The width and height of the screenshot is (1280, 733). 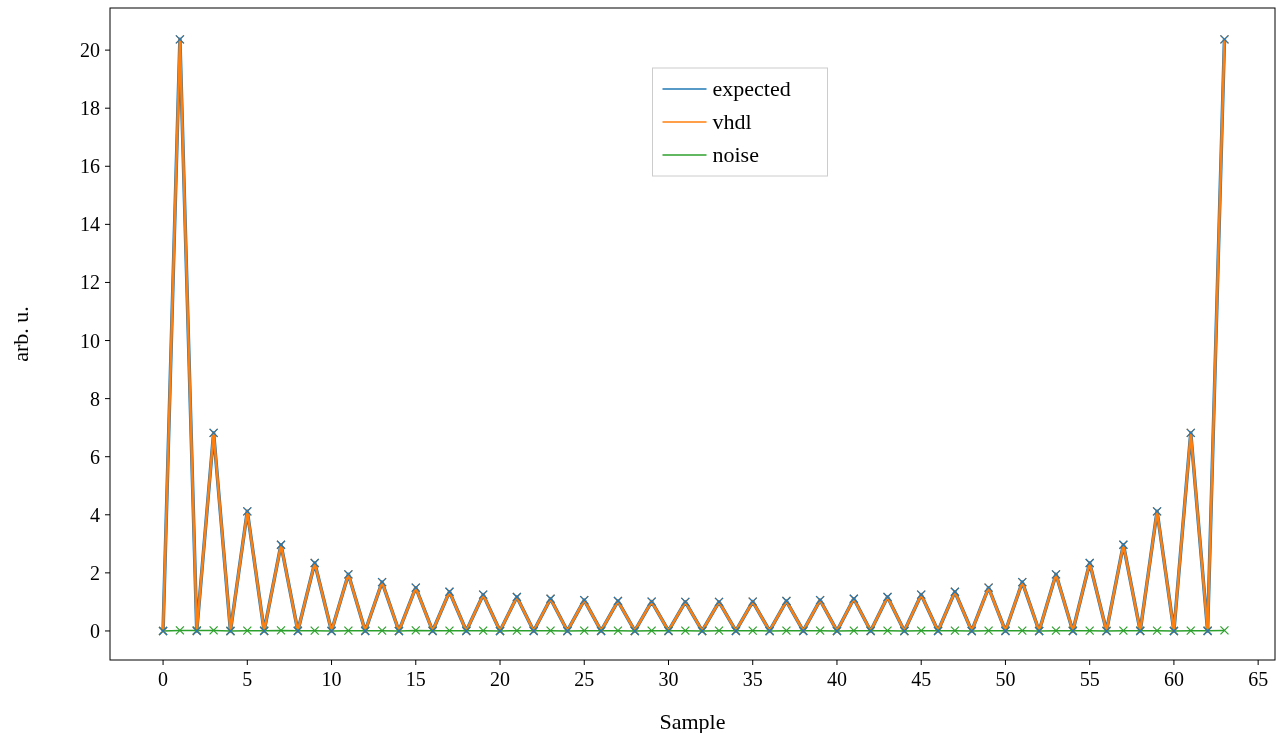 I want to click on y-tick-label: 20, so click(x=90, y=50).